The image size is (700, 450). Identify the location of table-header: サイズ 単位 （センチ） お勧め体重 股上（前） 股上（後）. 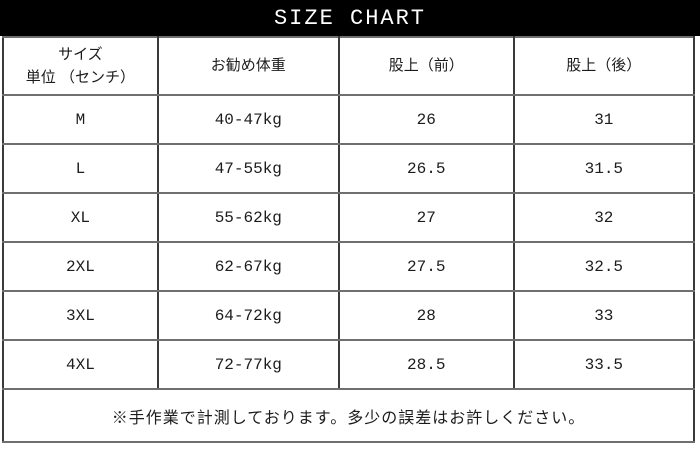
(349, 66).